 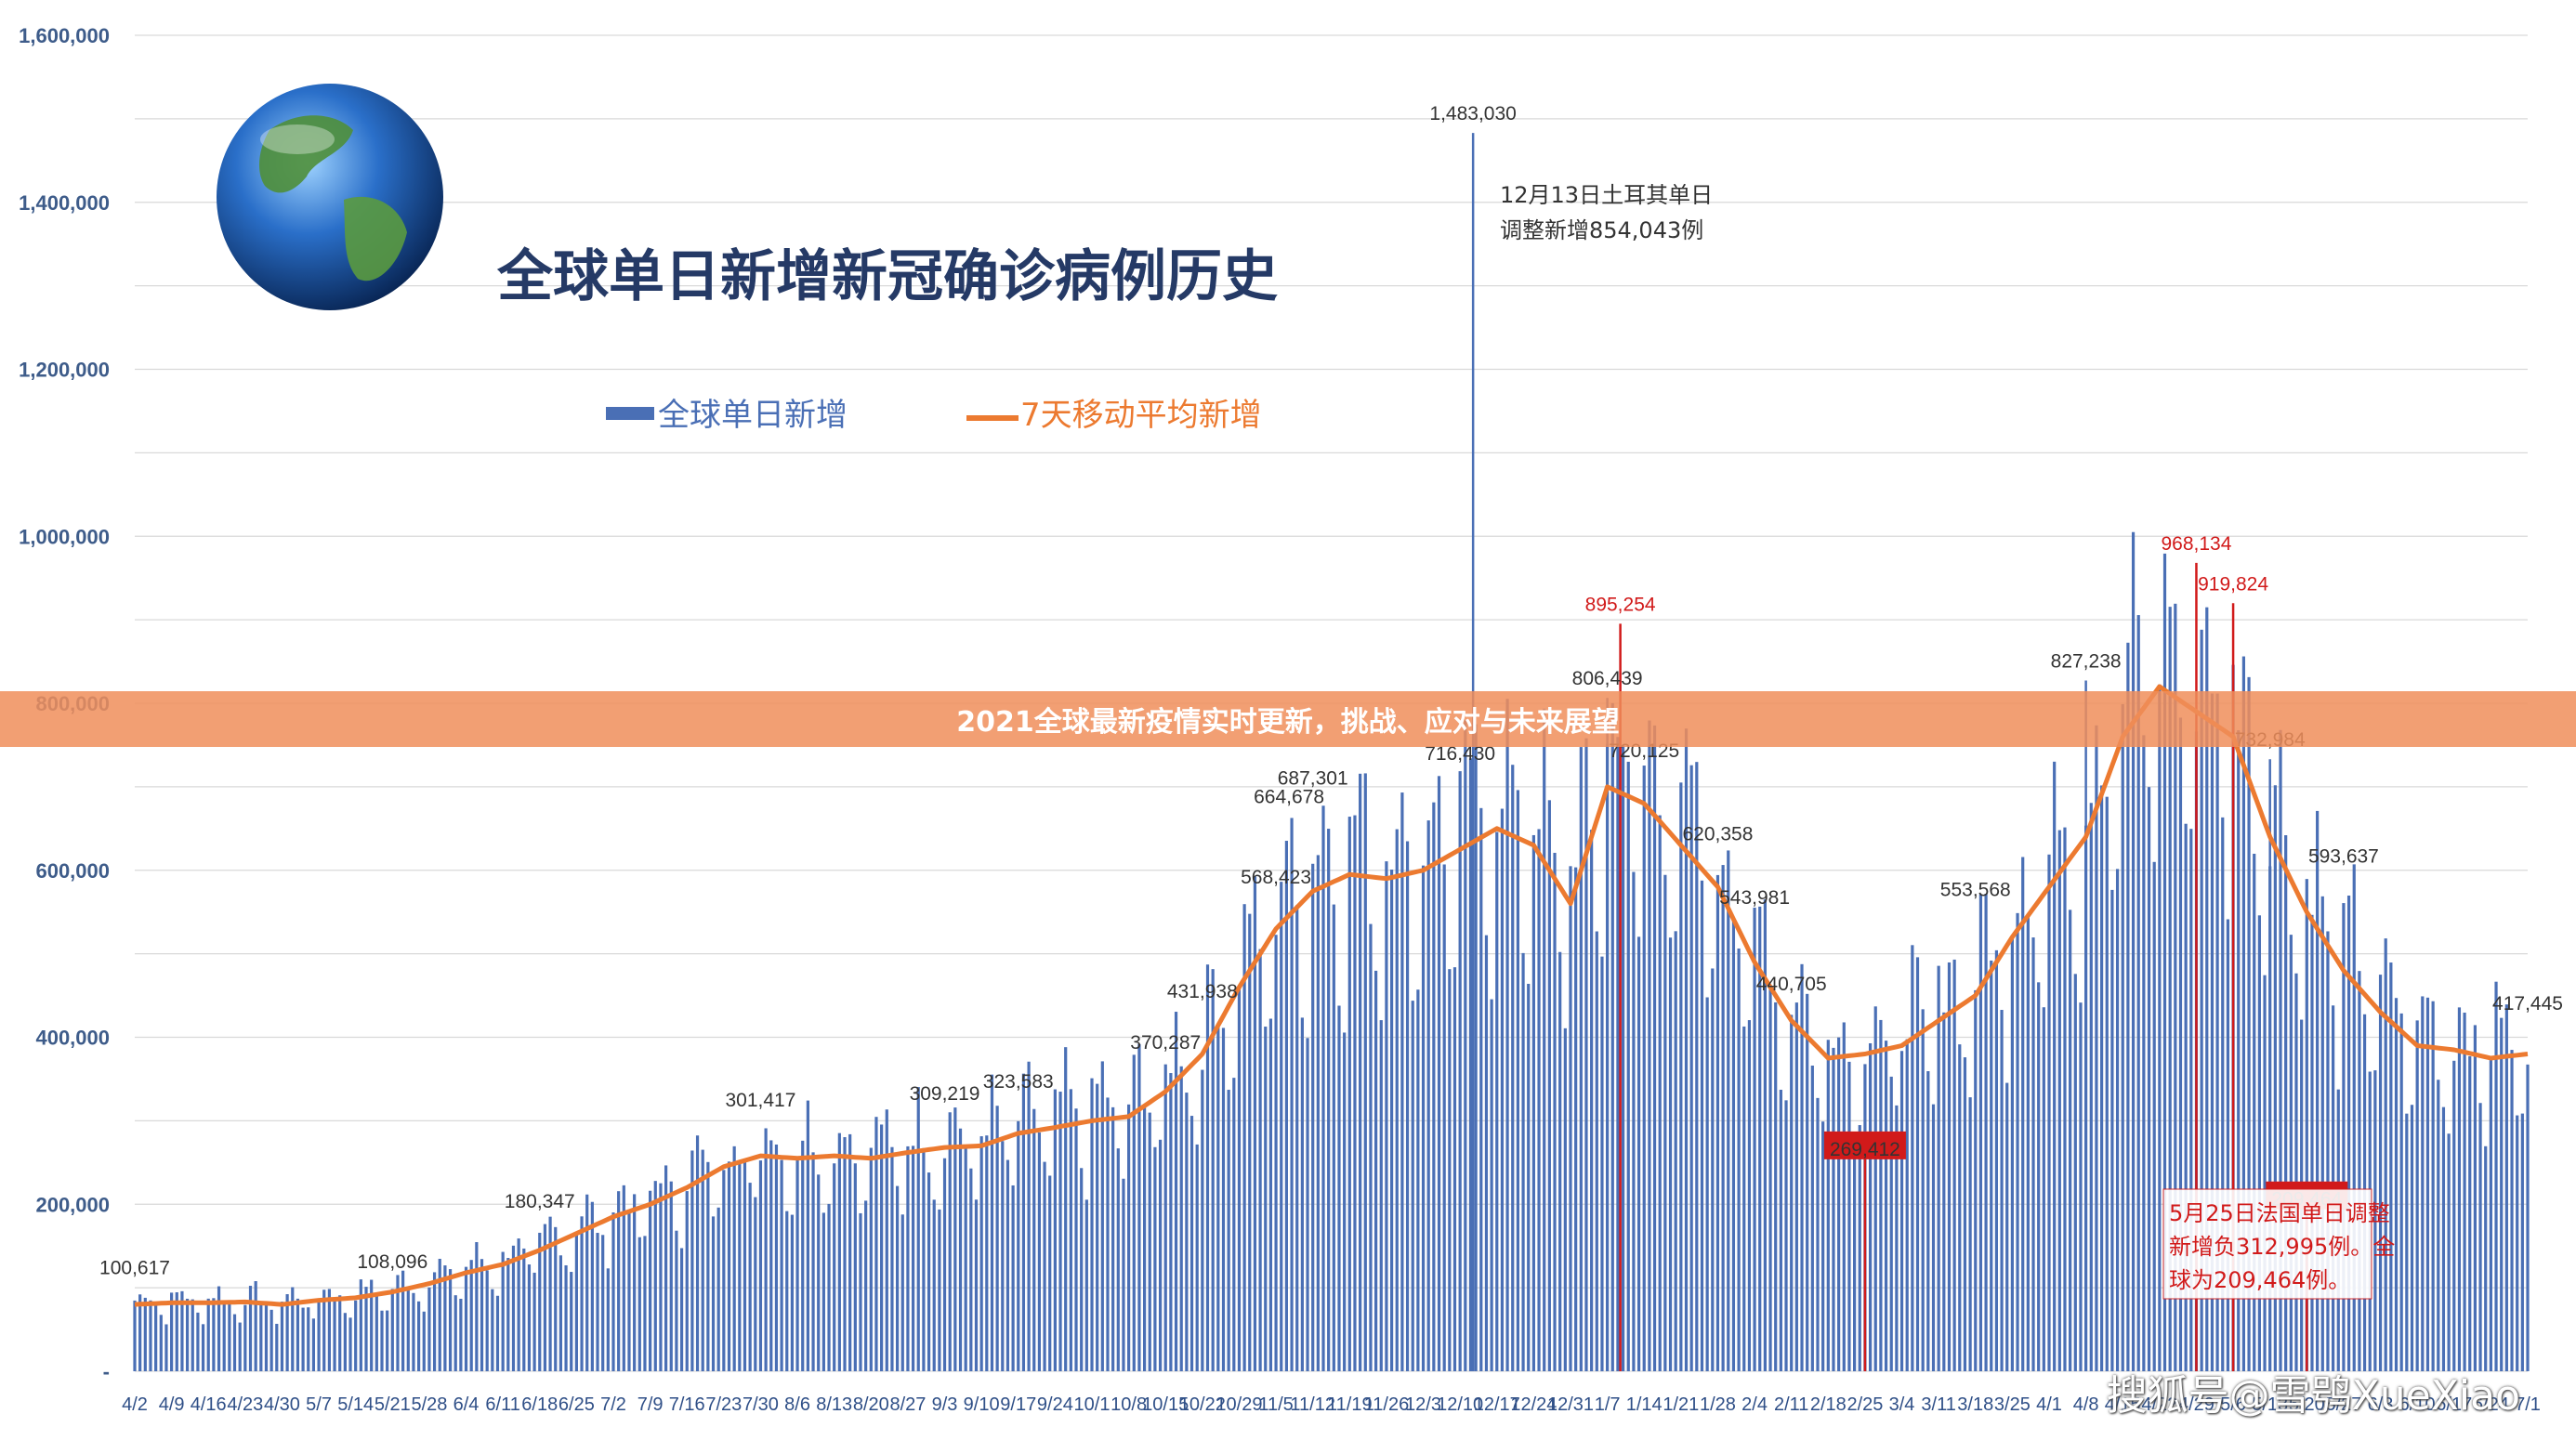 What do you see at coordinates (761, 1404) in the screenshot?
I see `x-tick-label: 7/30` at bounding box center [761, 1404].